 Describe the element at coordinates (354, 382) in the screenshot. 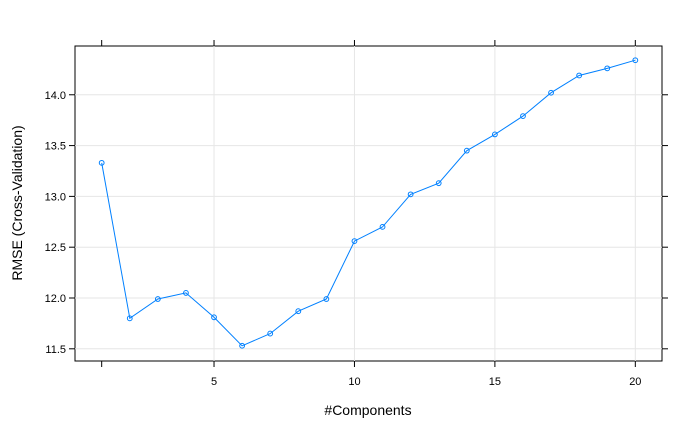

I see `x-tick-label: 10` at that location.